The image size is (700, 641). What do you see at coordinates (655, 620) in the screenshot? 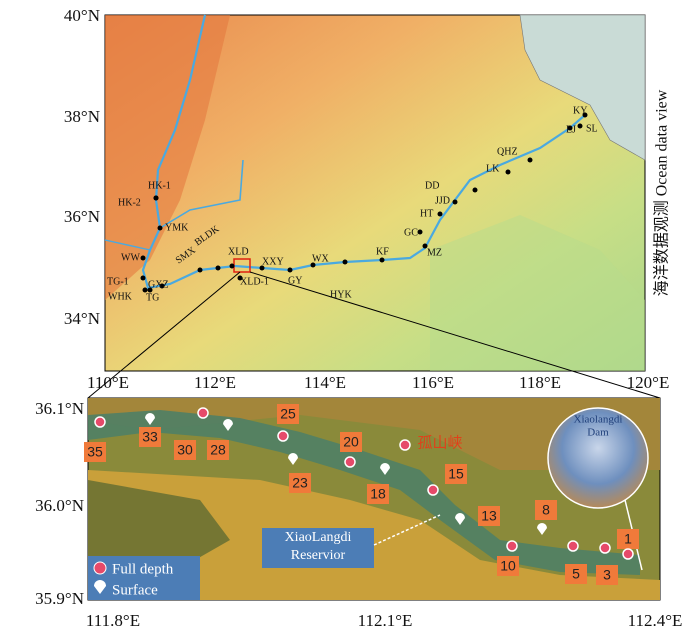
I see `lon-label: 112.4°E` at bounding box center [655, 620].